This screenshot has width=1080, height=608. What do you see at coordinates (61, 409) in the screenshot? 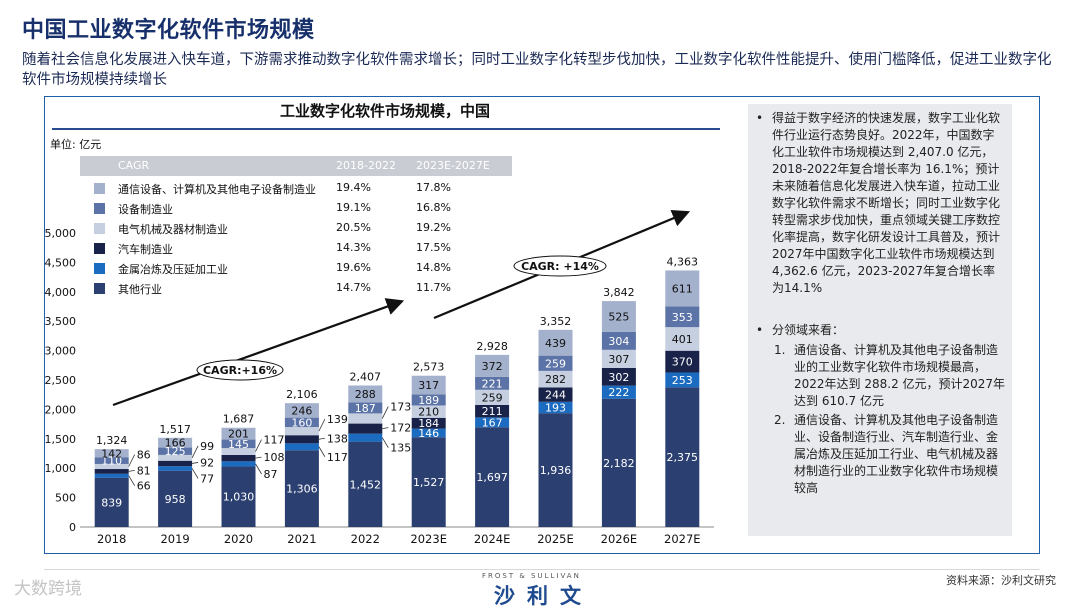
I see `y-tick-label: 2,000` at bounding box center [61, 409].